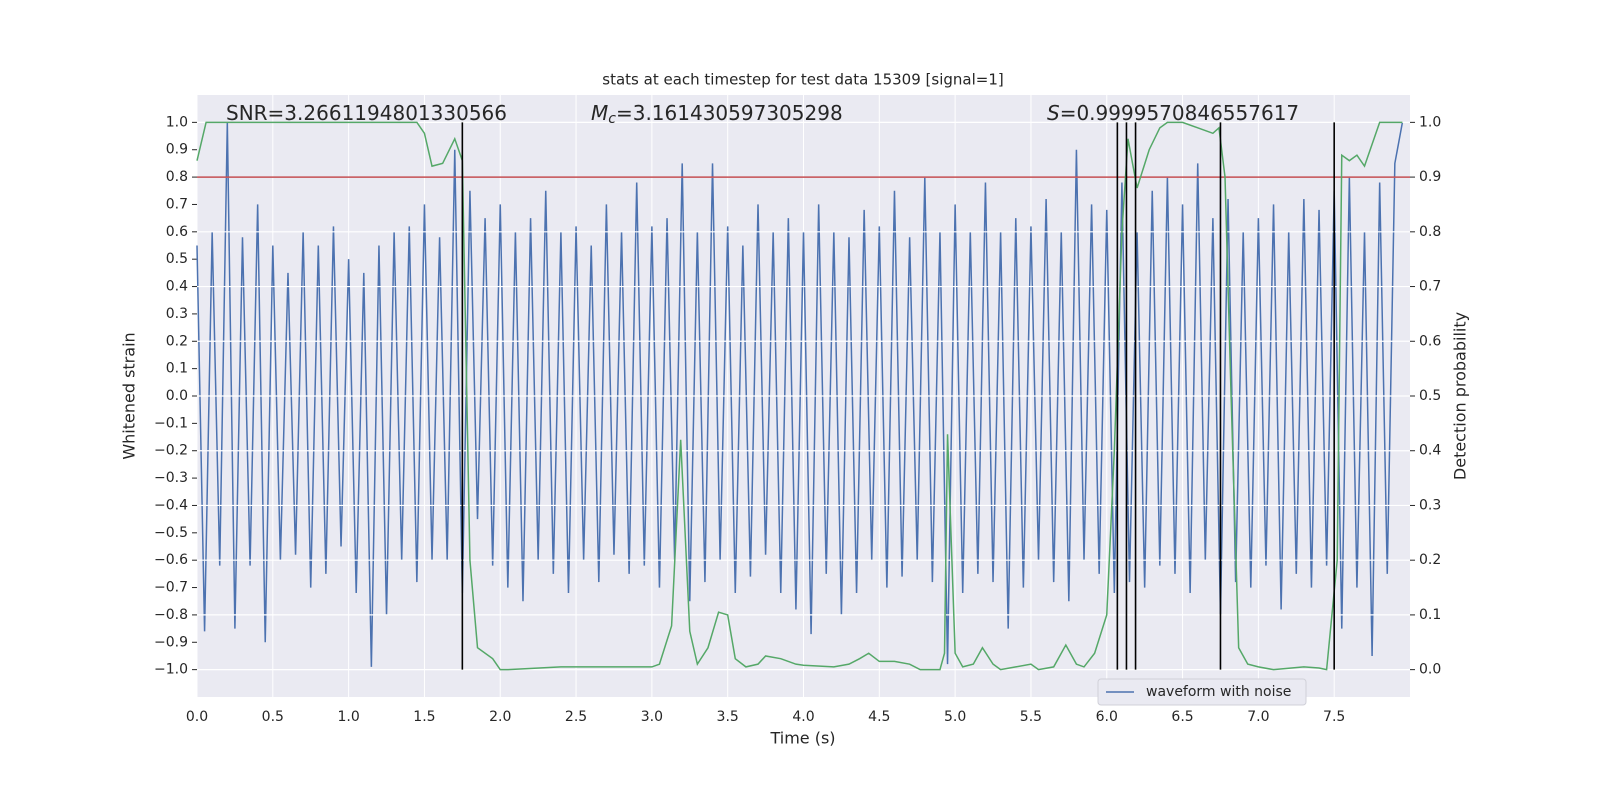 This screenshot has height=800, width=1600. I want to click on annotation: S=0.9999570846557617, so click(1173, 113).